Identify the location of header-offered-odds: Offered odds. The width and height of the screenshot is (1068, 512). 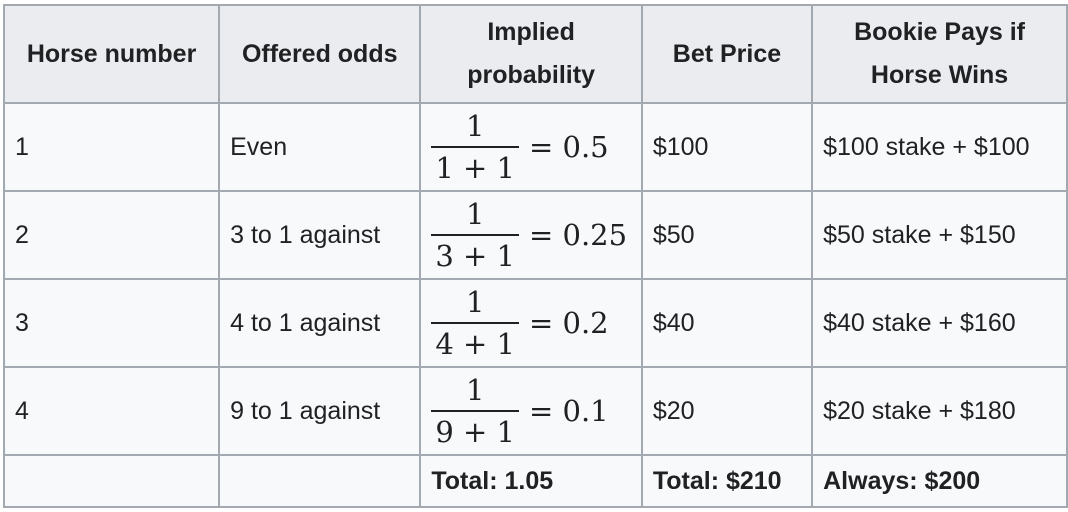
(320, 54).